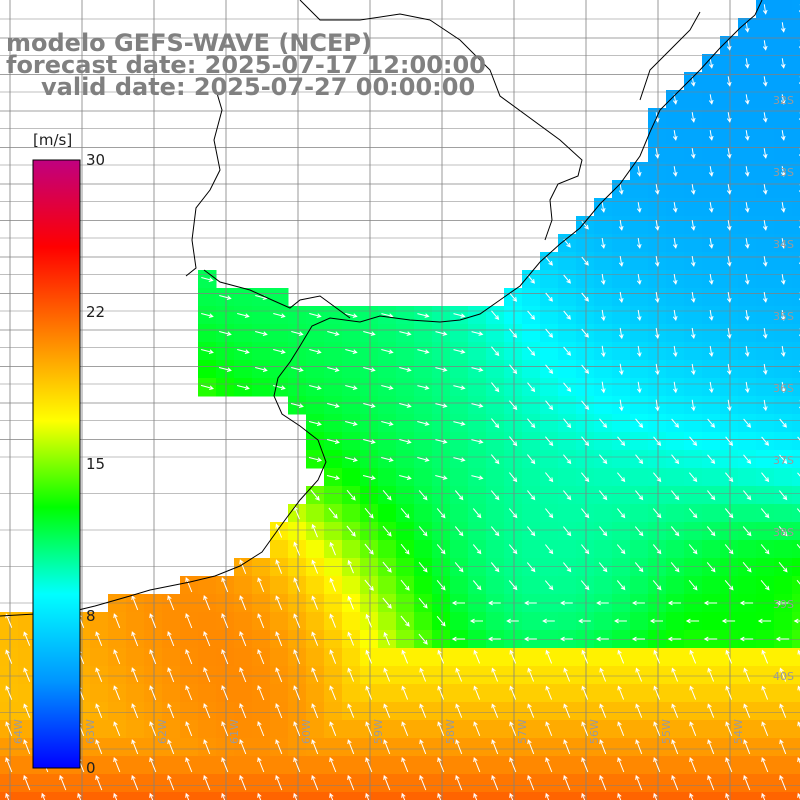 Image resolution: width=800 pixels, height=800 pixels. Describe the element at coordinates (91, 768) in the screenshot. I see `colorbar-tick-0: 0` at that location.